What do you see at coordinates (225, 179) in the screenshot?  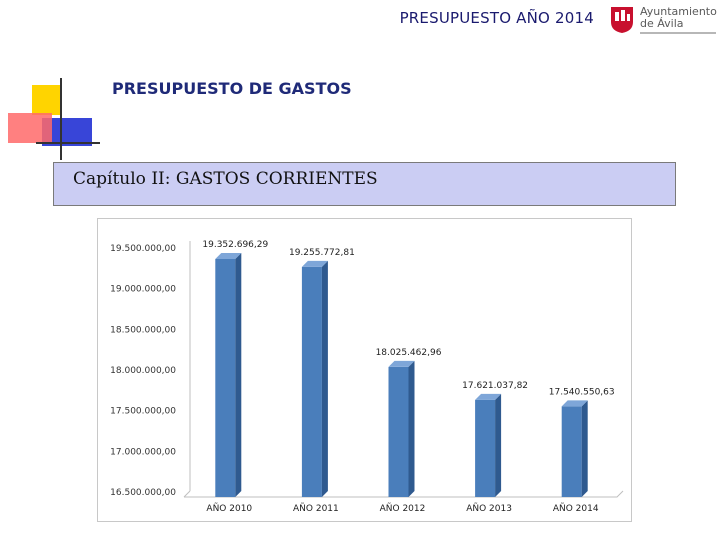 I see `chapter-title: Capítulo II: GASTOS CORRIENTES` at bounding box center [225, 179].